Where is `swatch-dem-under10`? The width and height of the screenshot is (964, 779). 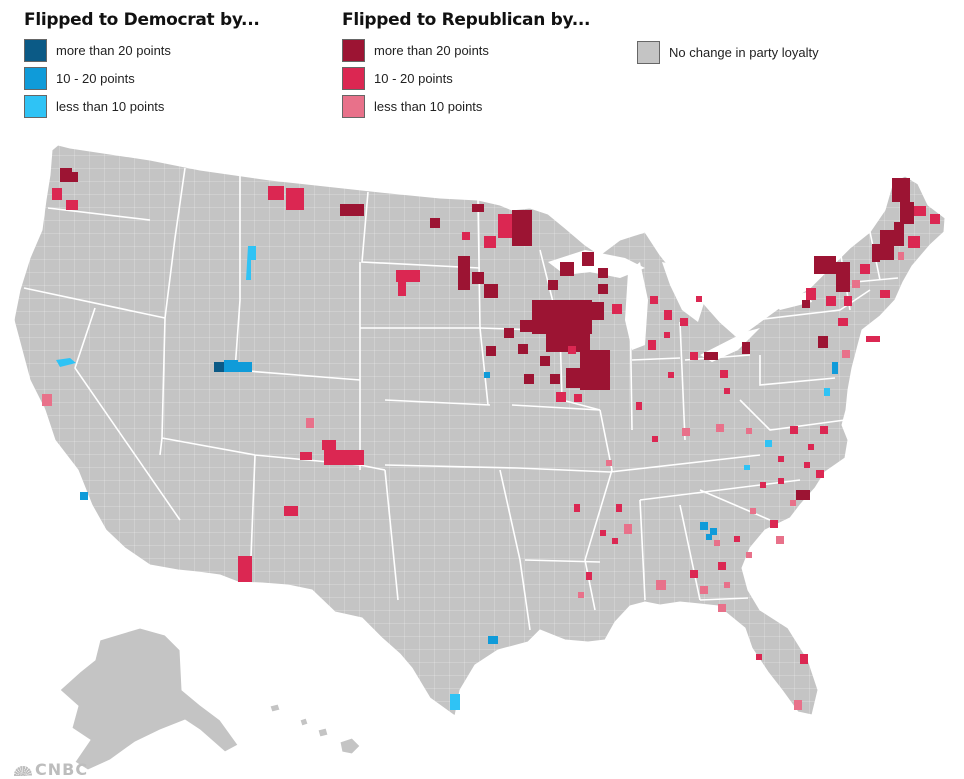
swatch-dem-under10 is located at coordinates (35, 106).